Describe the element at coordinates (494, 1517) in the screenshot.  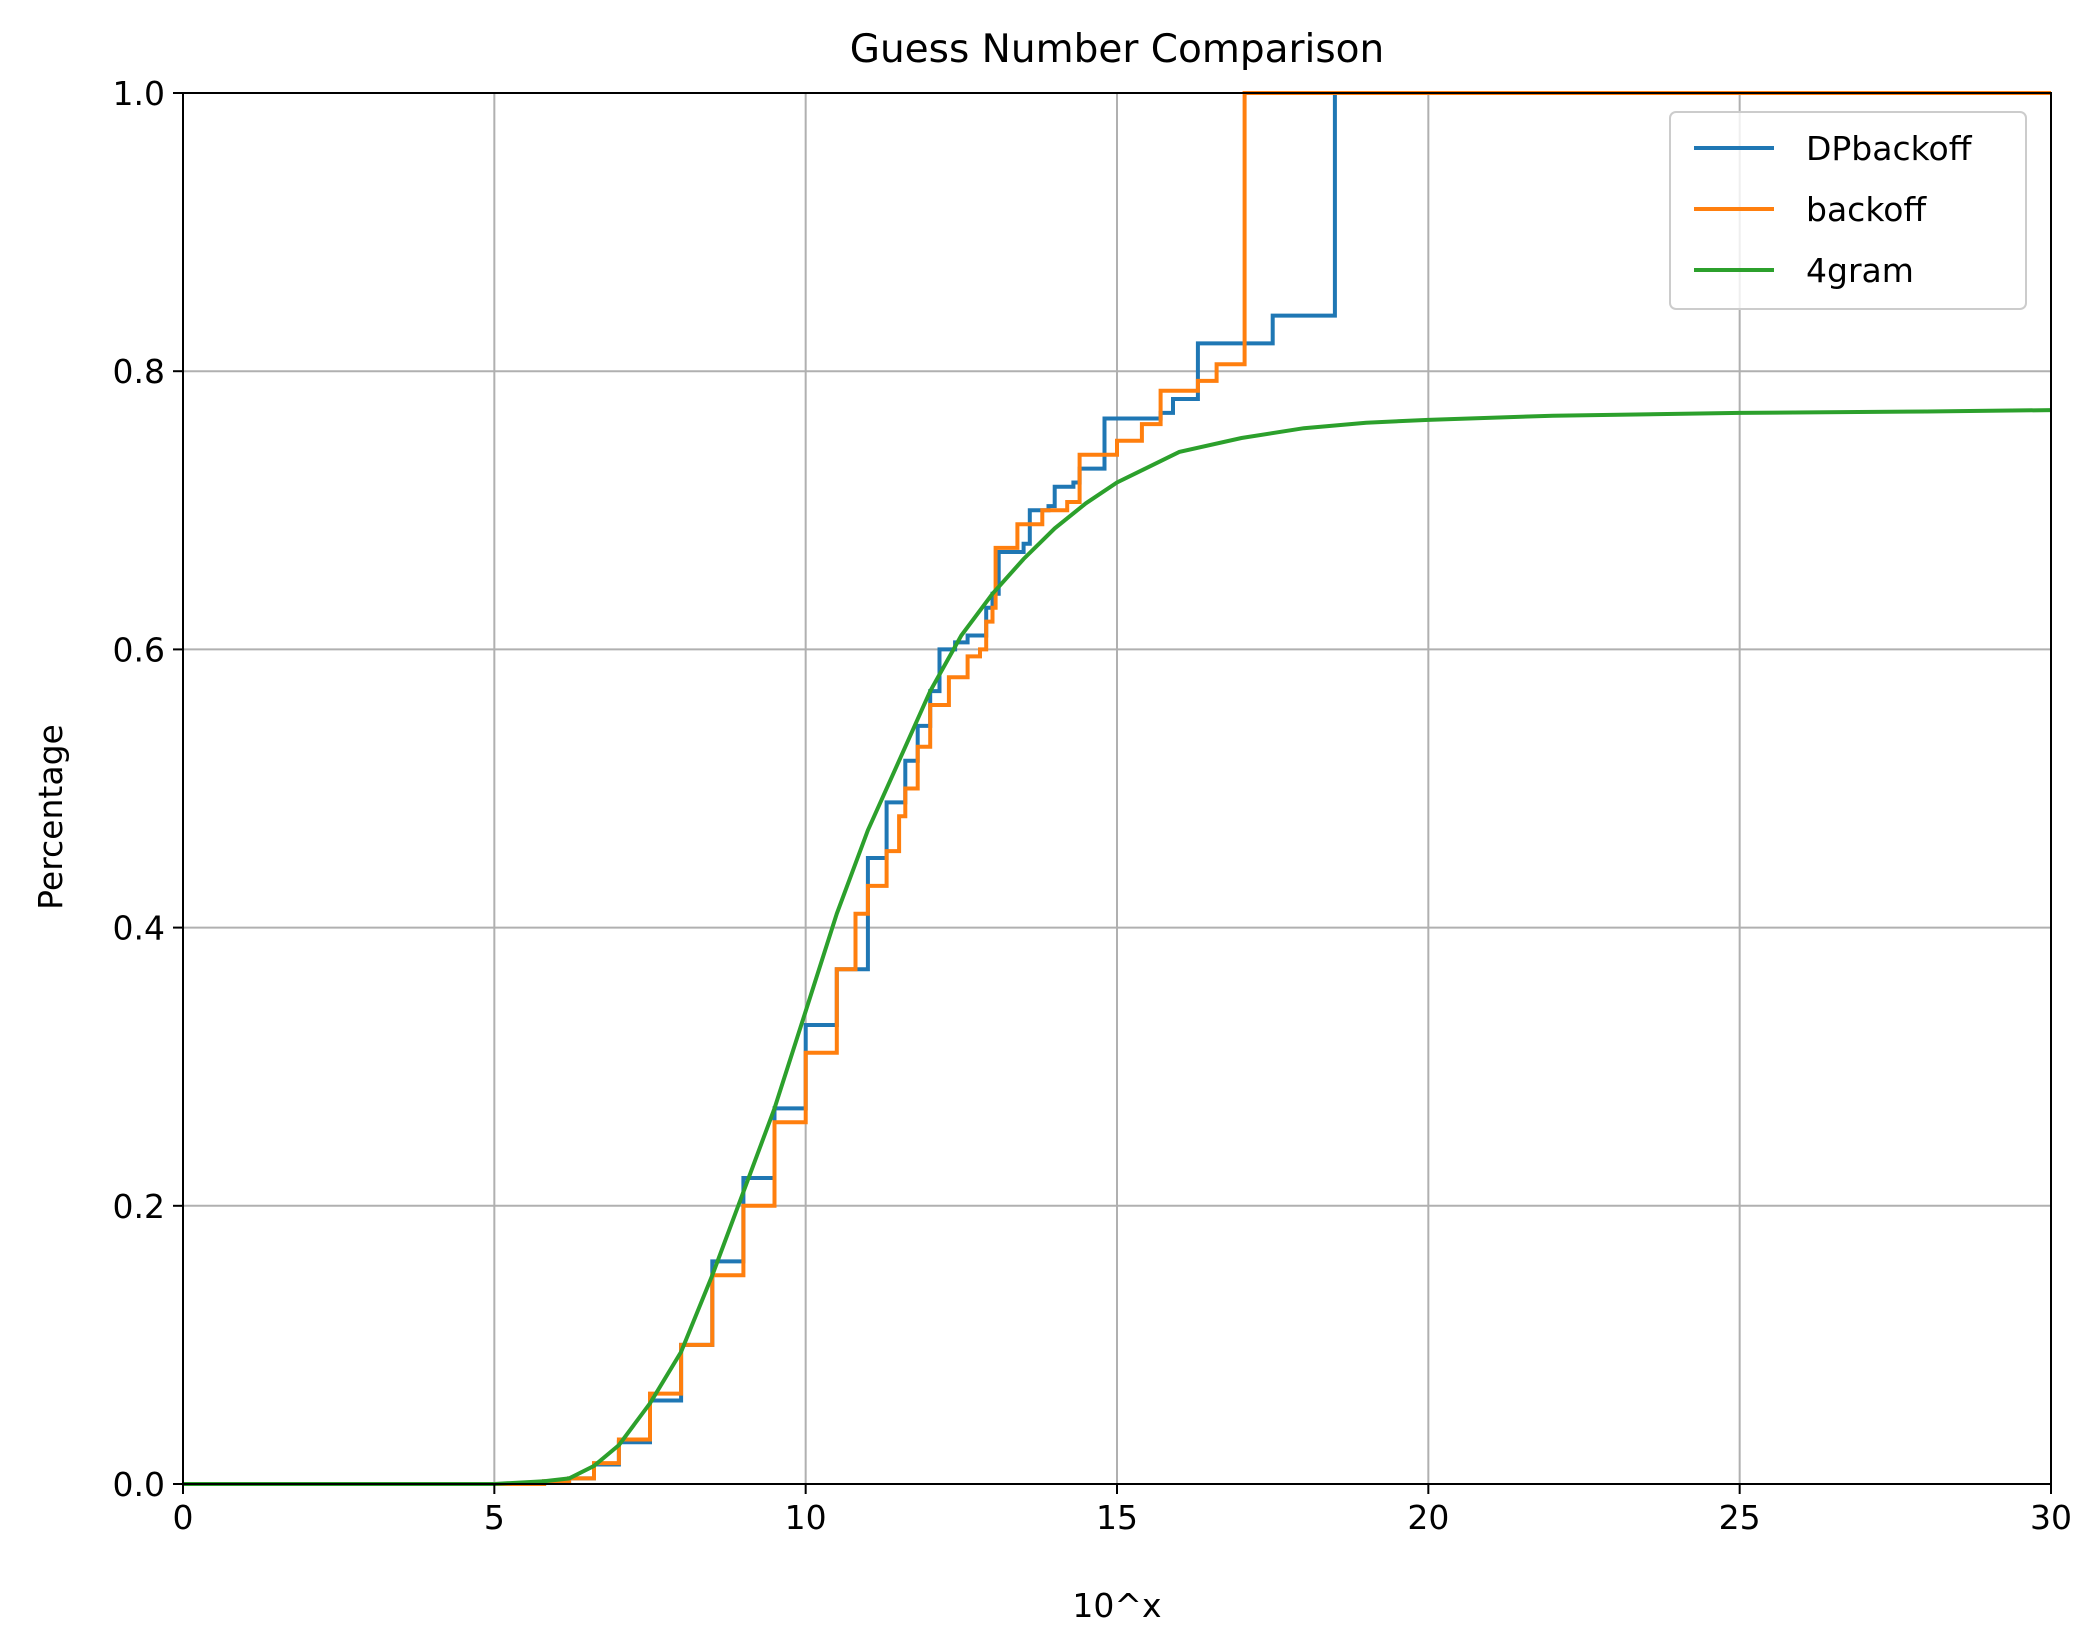
I see `x-tick-label: 5` at that location.